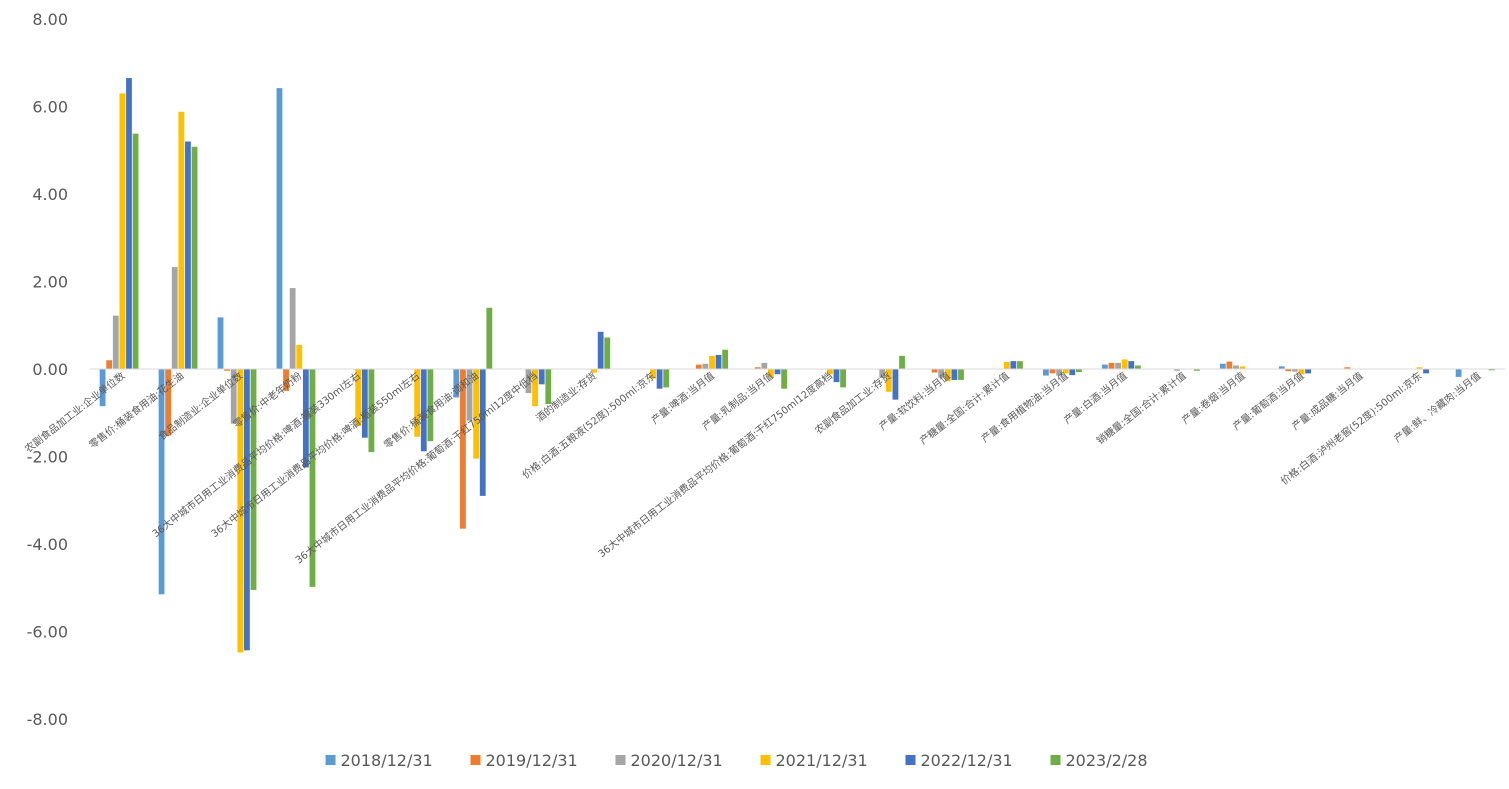  Describe the element at coordinates (47, 457) in the screenshot. I see `y-tick-label: -2.00` at that location.